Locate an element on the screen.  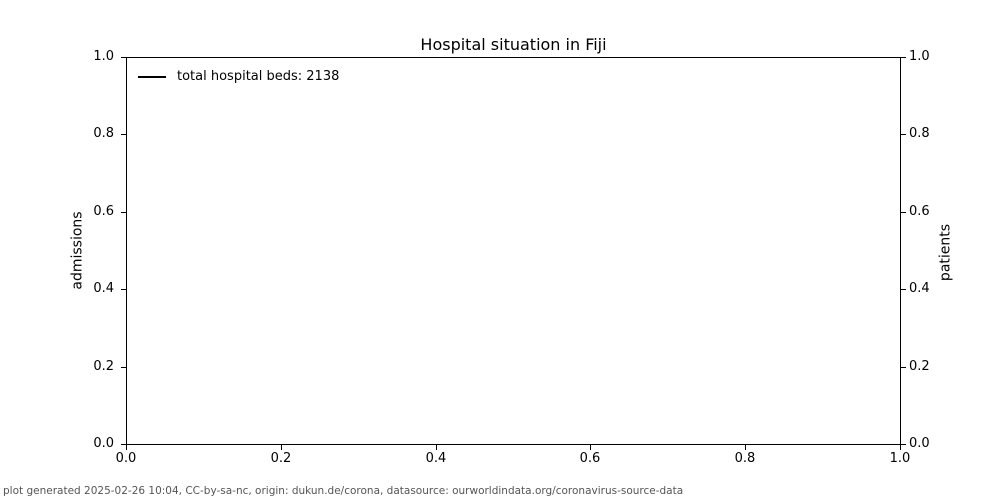
y-left-tick-label: 0.2 is located at coordinates (103, 366).